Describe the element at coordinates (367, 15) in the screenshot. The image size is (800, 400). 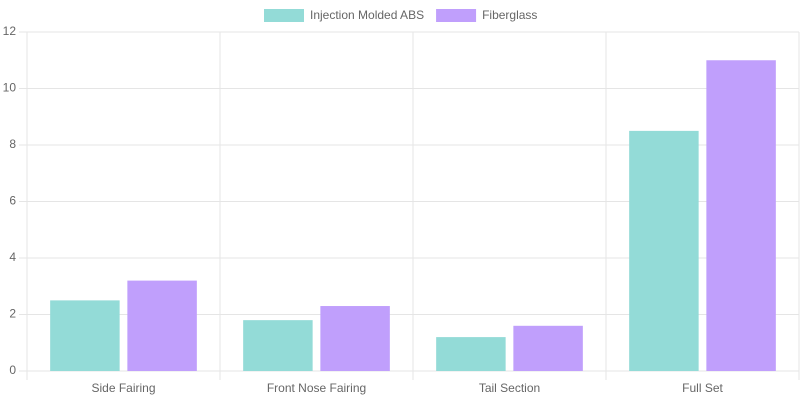
I see `legend-label: Injection Molded ABS` at that location.